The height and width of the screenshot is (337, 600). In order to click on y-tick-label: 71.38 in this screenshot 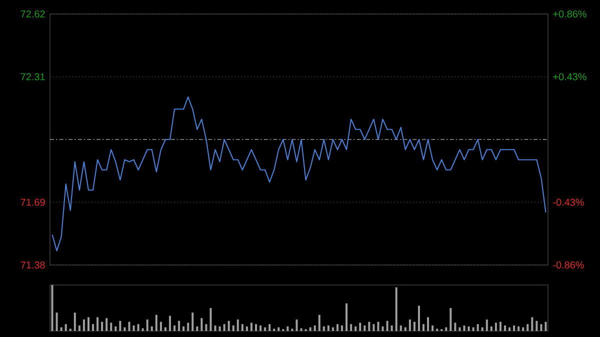, I will do `click(32, 265)`.